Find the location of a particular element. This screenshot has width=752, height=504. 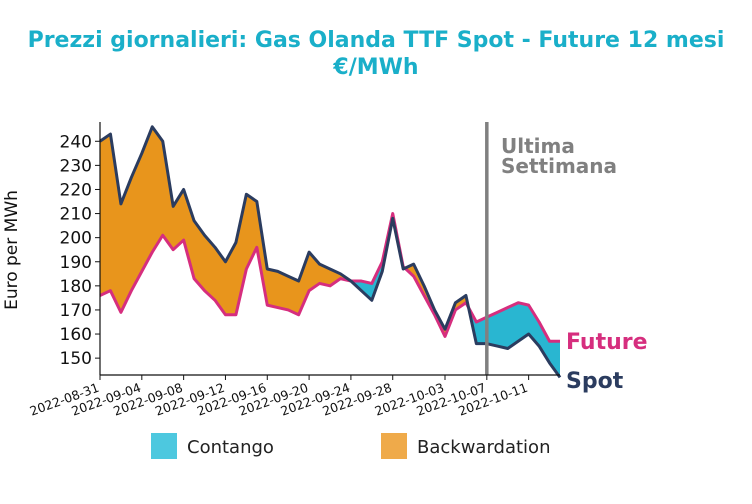

y-axis-label: Euro per MWh is located at coordinates (12, 250).